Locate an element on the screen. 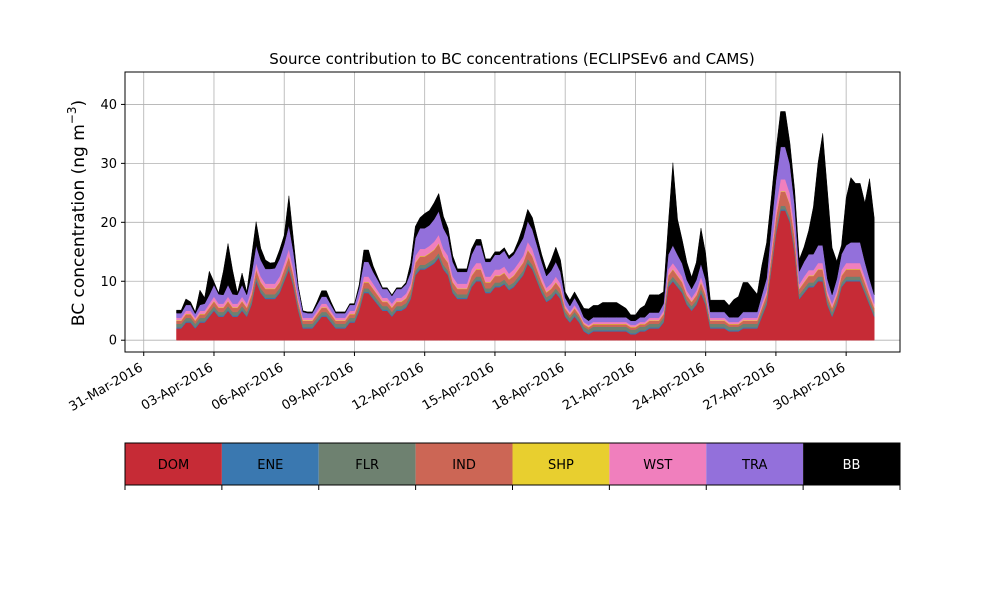 This screenshot has width=1000, height=600. y-tick-label-0: 0 is located at coordinates (113, 341).